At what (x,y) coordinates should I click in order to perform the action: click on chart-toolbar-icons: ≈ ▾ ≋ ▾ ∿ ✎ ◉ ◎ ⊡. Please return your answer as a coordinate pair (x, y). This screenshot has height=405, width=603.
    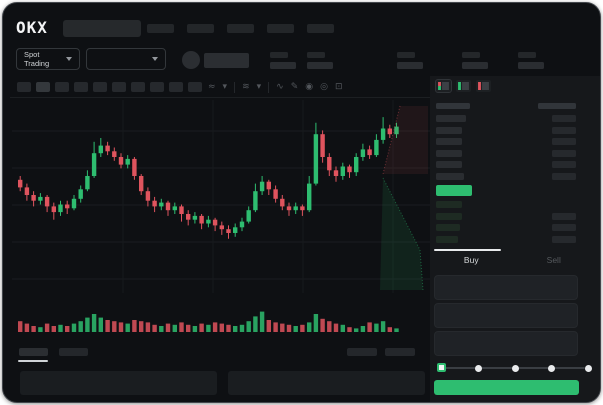
    Looking at the image, I should click on (275, 87).